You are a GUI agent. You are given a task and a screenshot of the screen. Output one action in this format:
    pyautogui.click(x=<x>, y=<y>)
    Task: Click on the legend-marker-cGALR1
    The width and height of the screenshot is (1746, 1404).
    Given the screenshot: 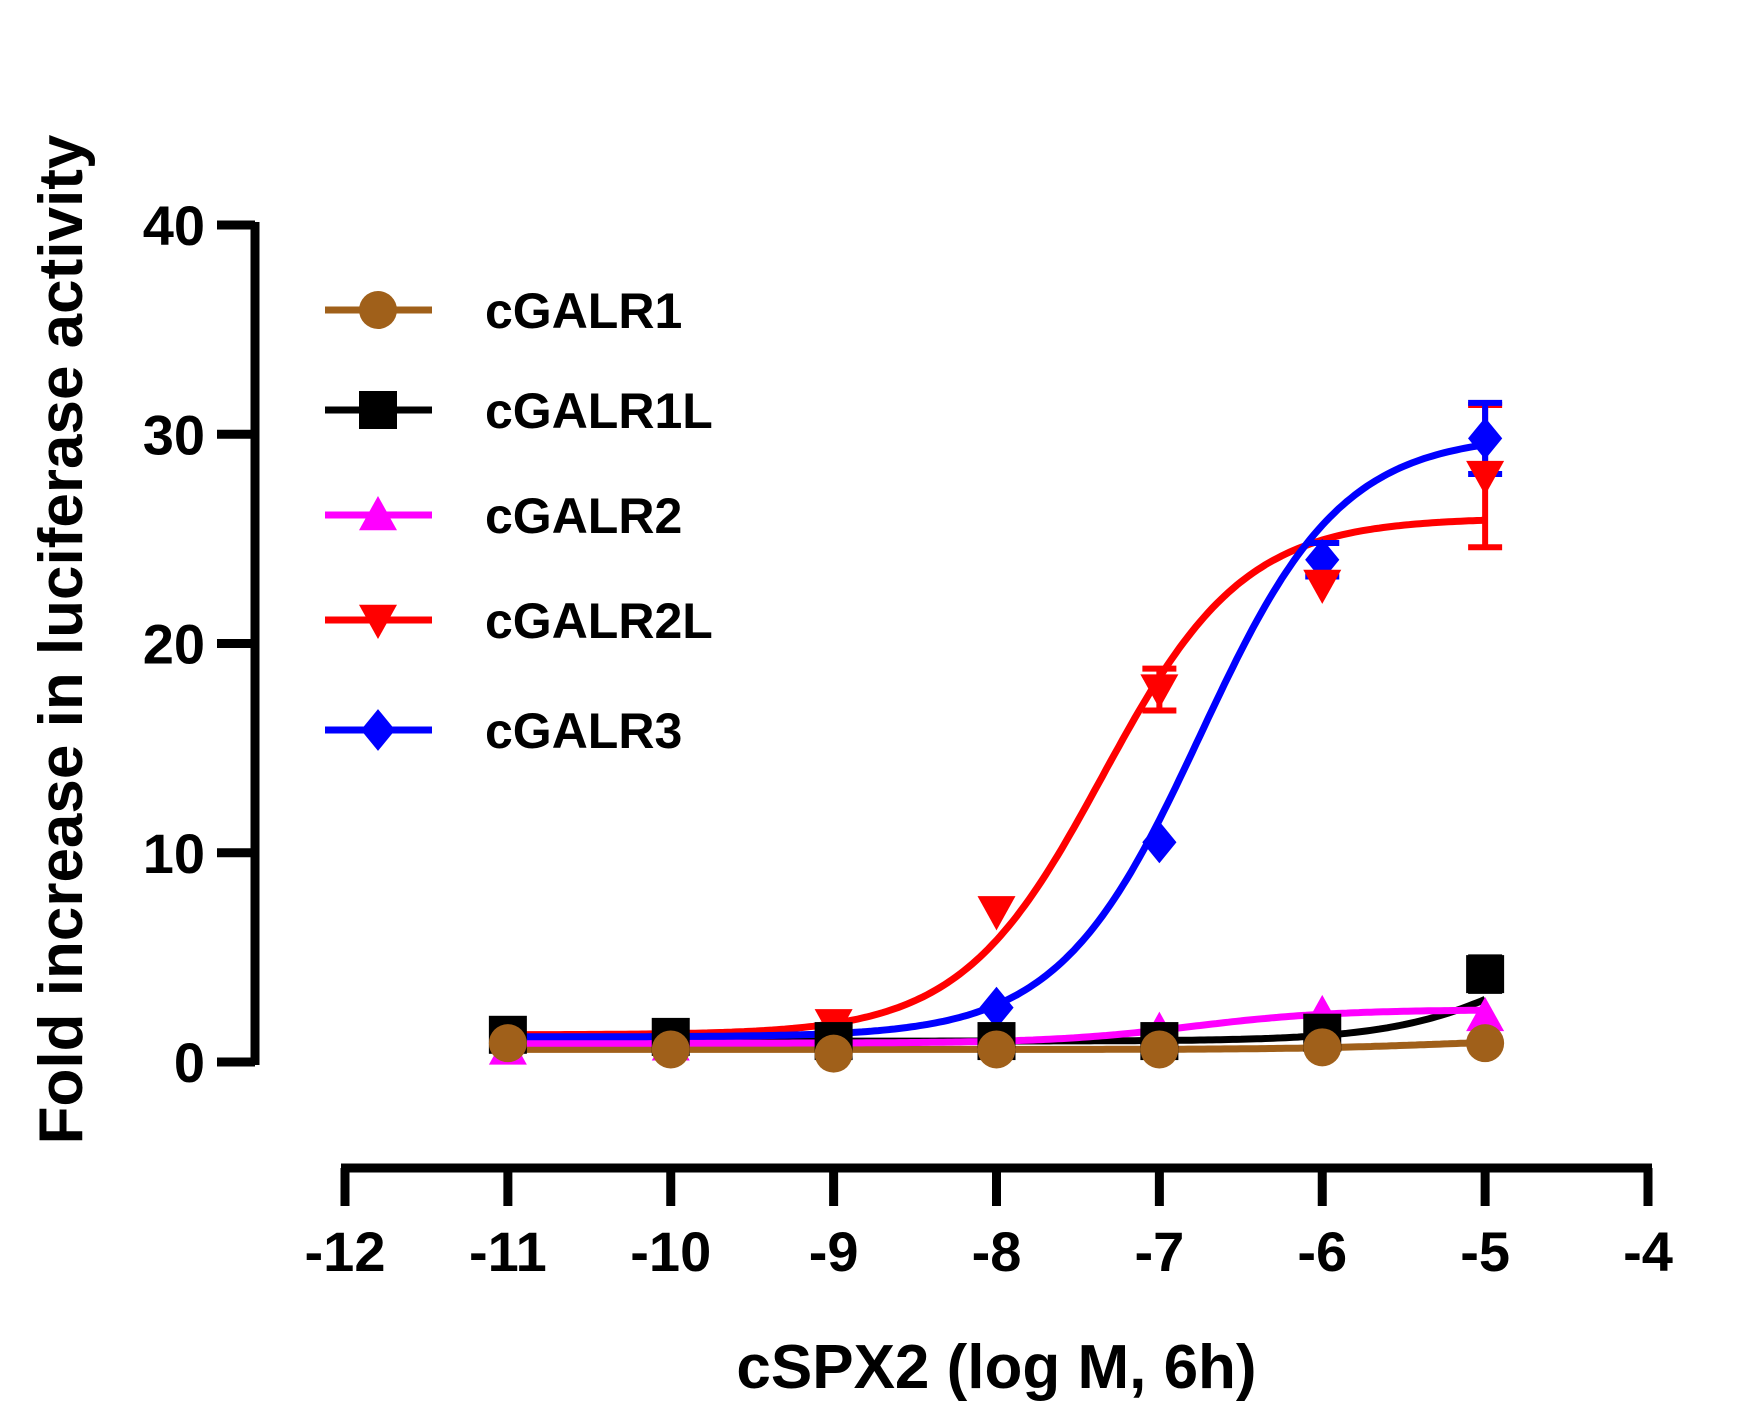 What is the action you would take?
    pyautogui.click(x=378, y=310)
    